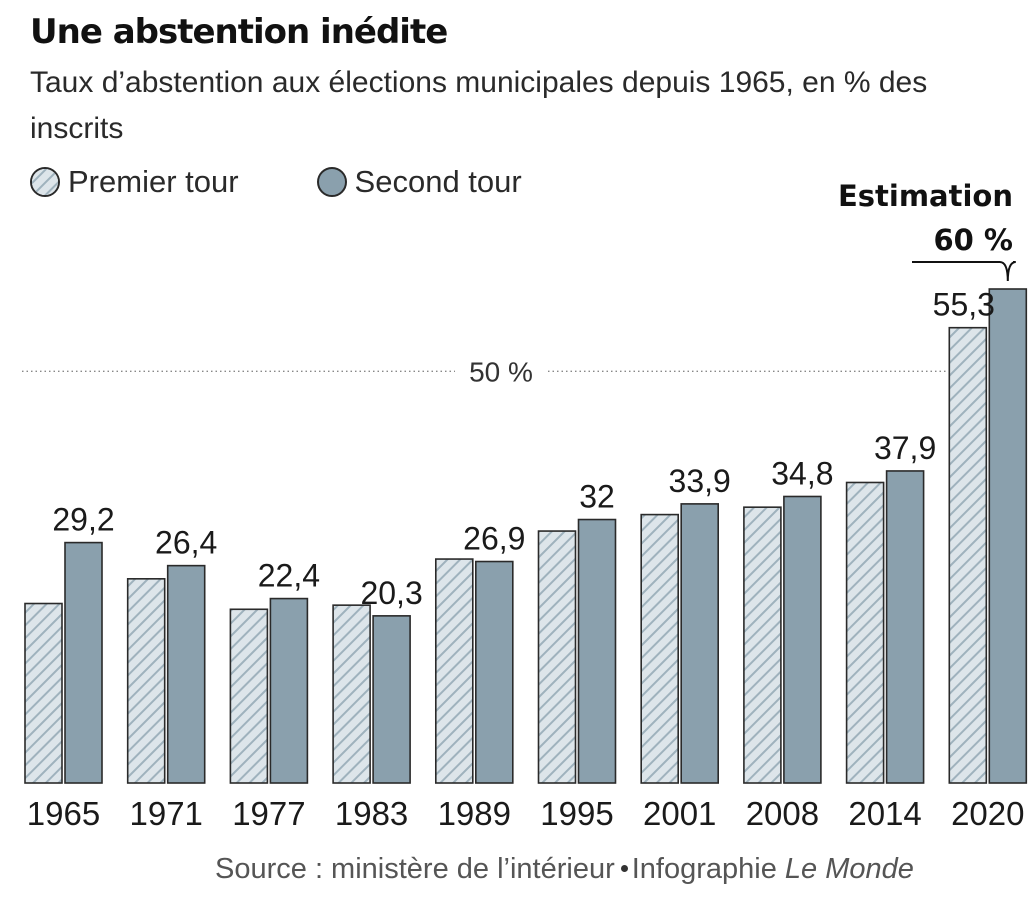 The image size is (1032, 900). What do you see at coordinates (802, 639) in the screenshot?
I see `bar-second-round-2008` at bounding box center [802, 639].